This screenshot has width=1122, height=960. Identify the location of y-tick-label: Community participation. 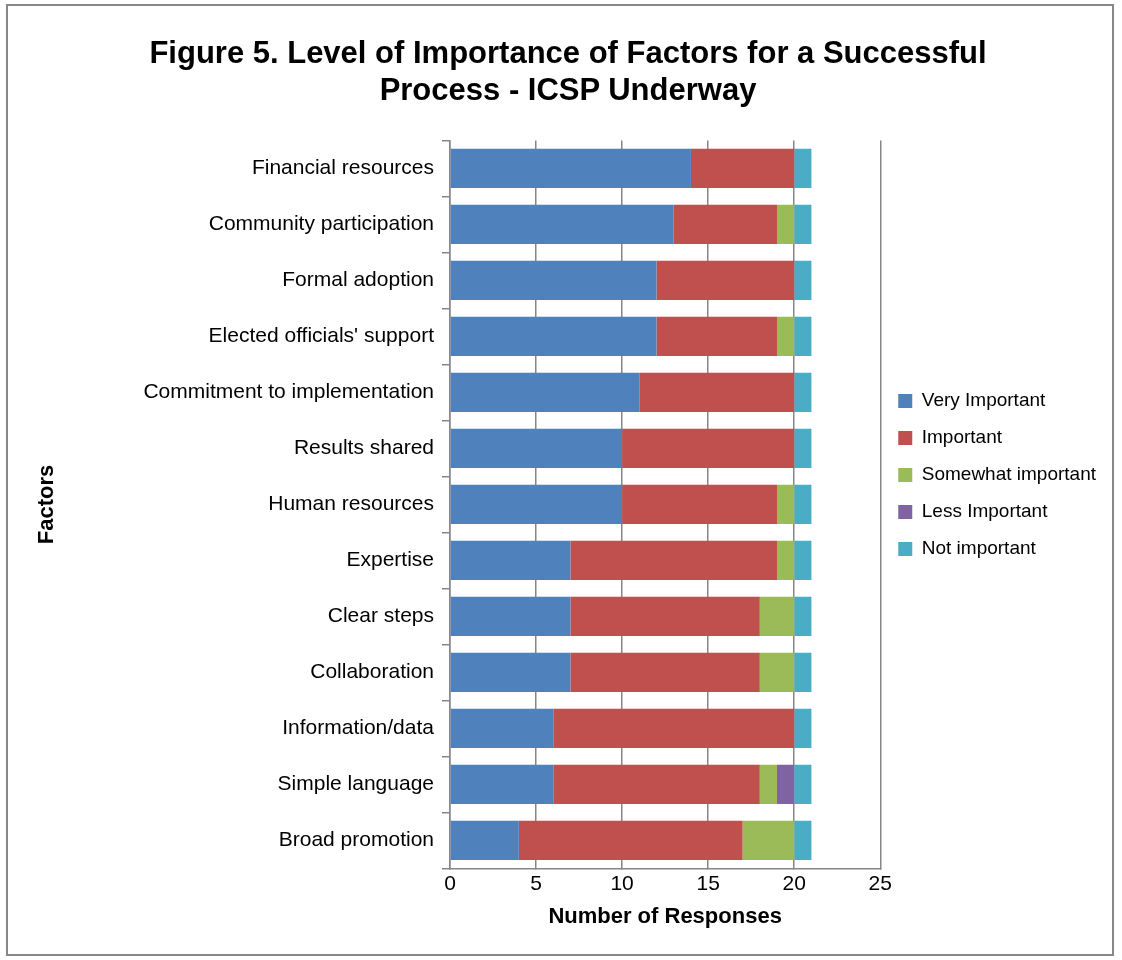
(321, 223).